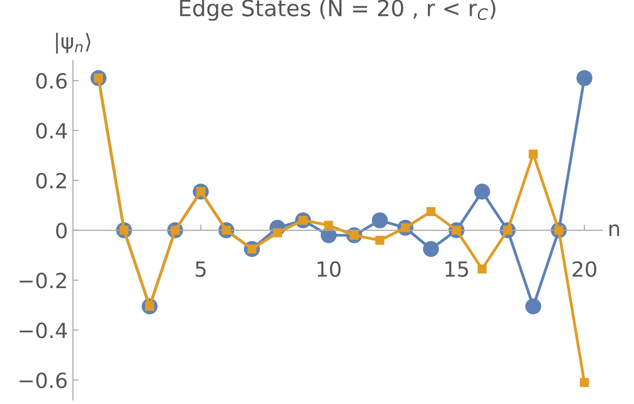 Image resolution: width=634 pixels, height=404 pixels. Describe the element at coordinates (201, 269) in the screenshot. I see `x-tick-label: 5` at that location.